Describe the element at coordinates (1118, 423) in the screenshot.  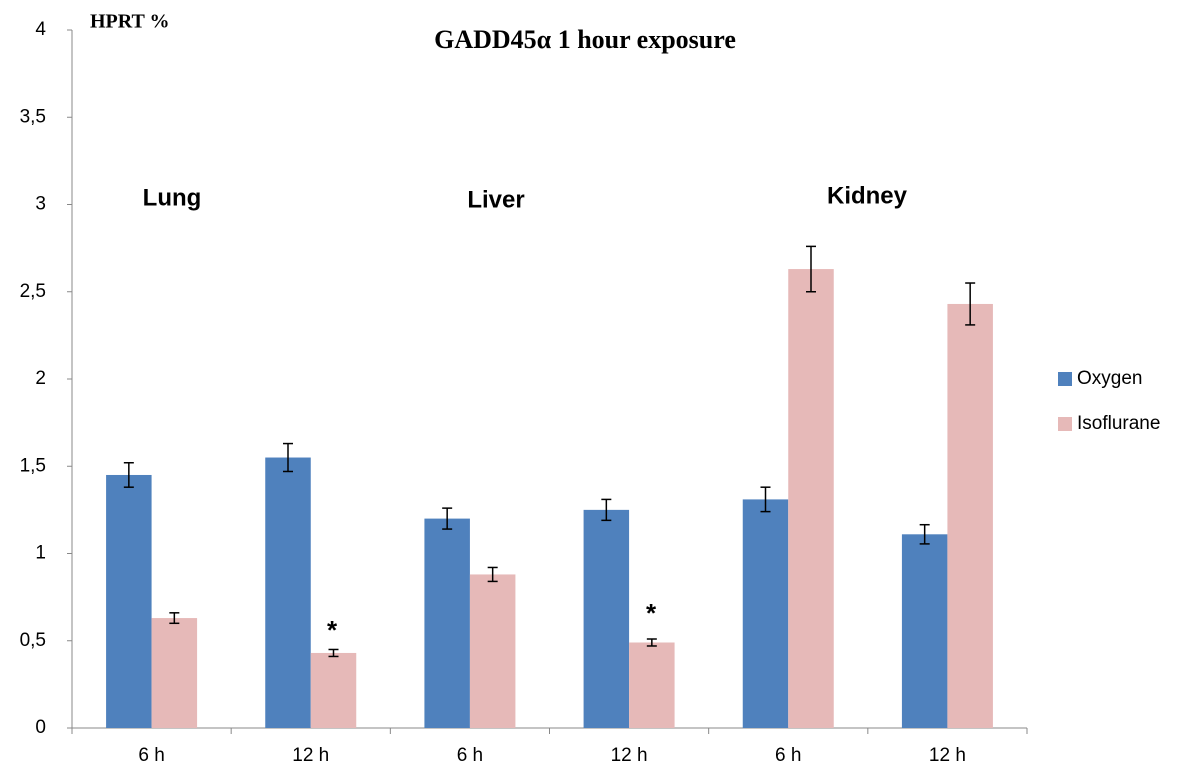
I see `legend-label: Isoflurane` at that location.